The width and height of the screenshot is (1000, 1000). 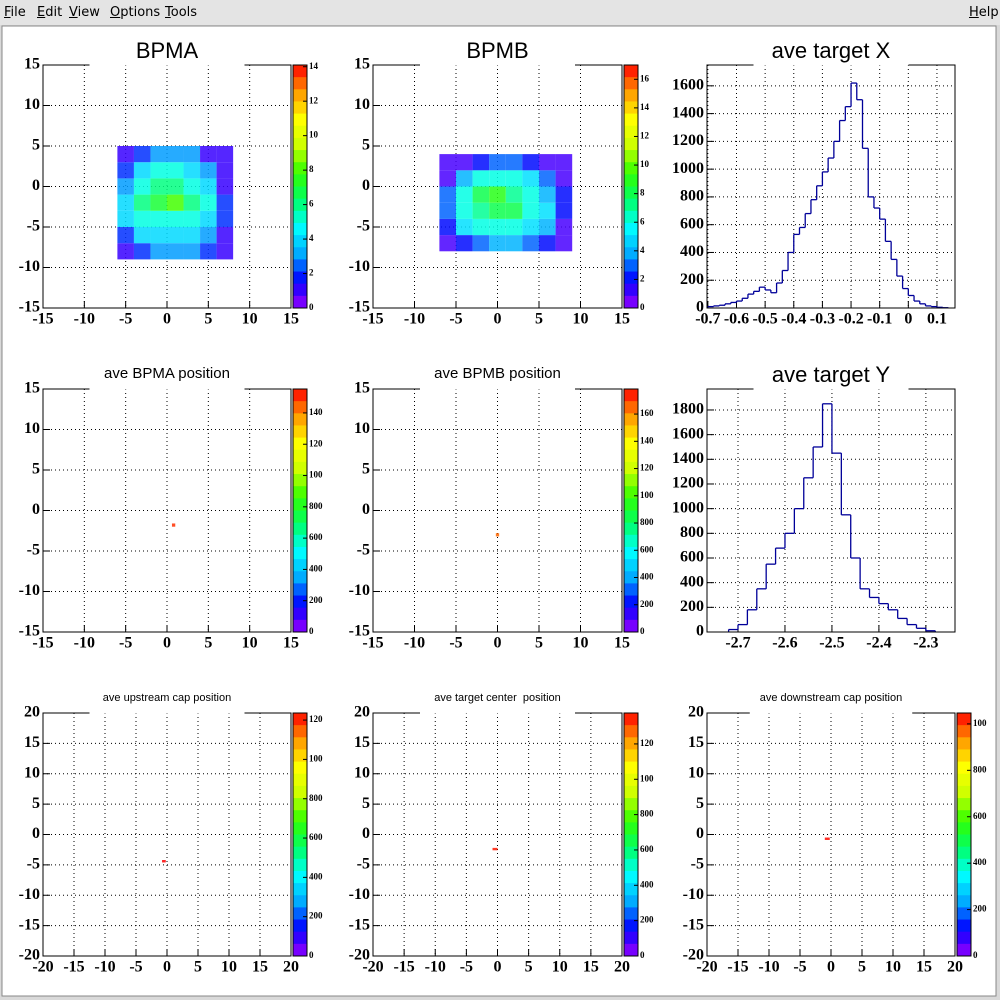 I want to click on x-tick-label: -2.5, so click(x=831, y=643).